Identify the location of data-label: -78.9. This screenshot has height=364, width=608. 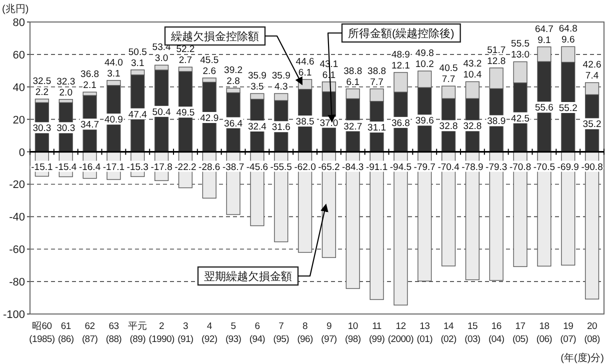
(473, 167).